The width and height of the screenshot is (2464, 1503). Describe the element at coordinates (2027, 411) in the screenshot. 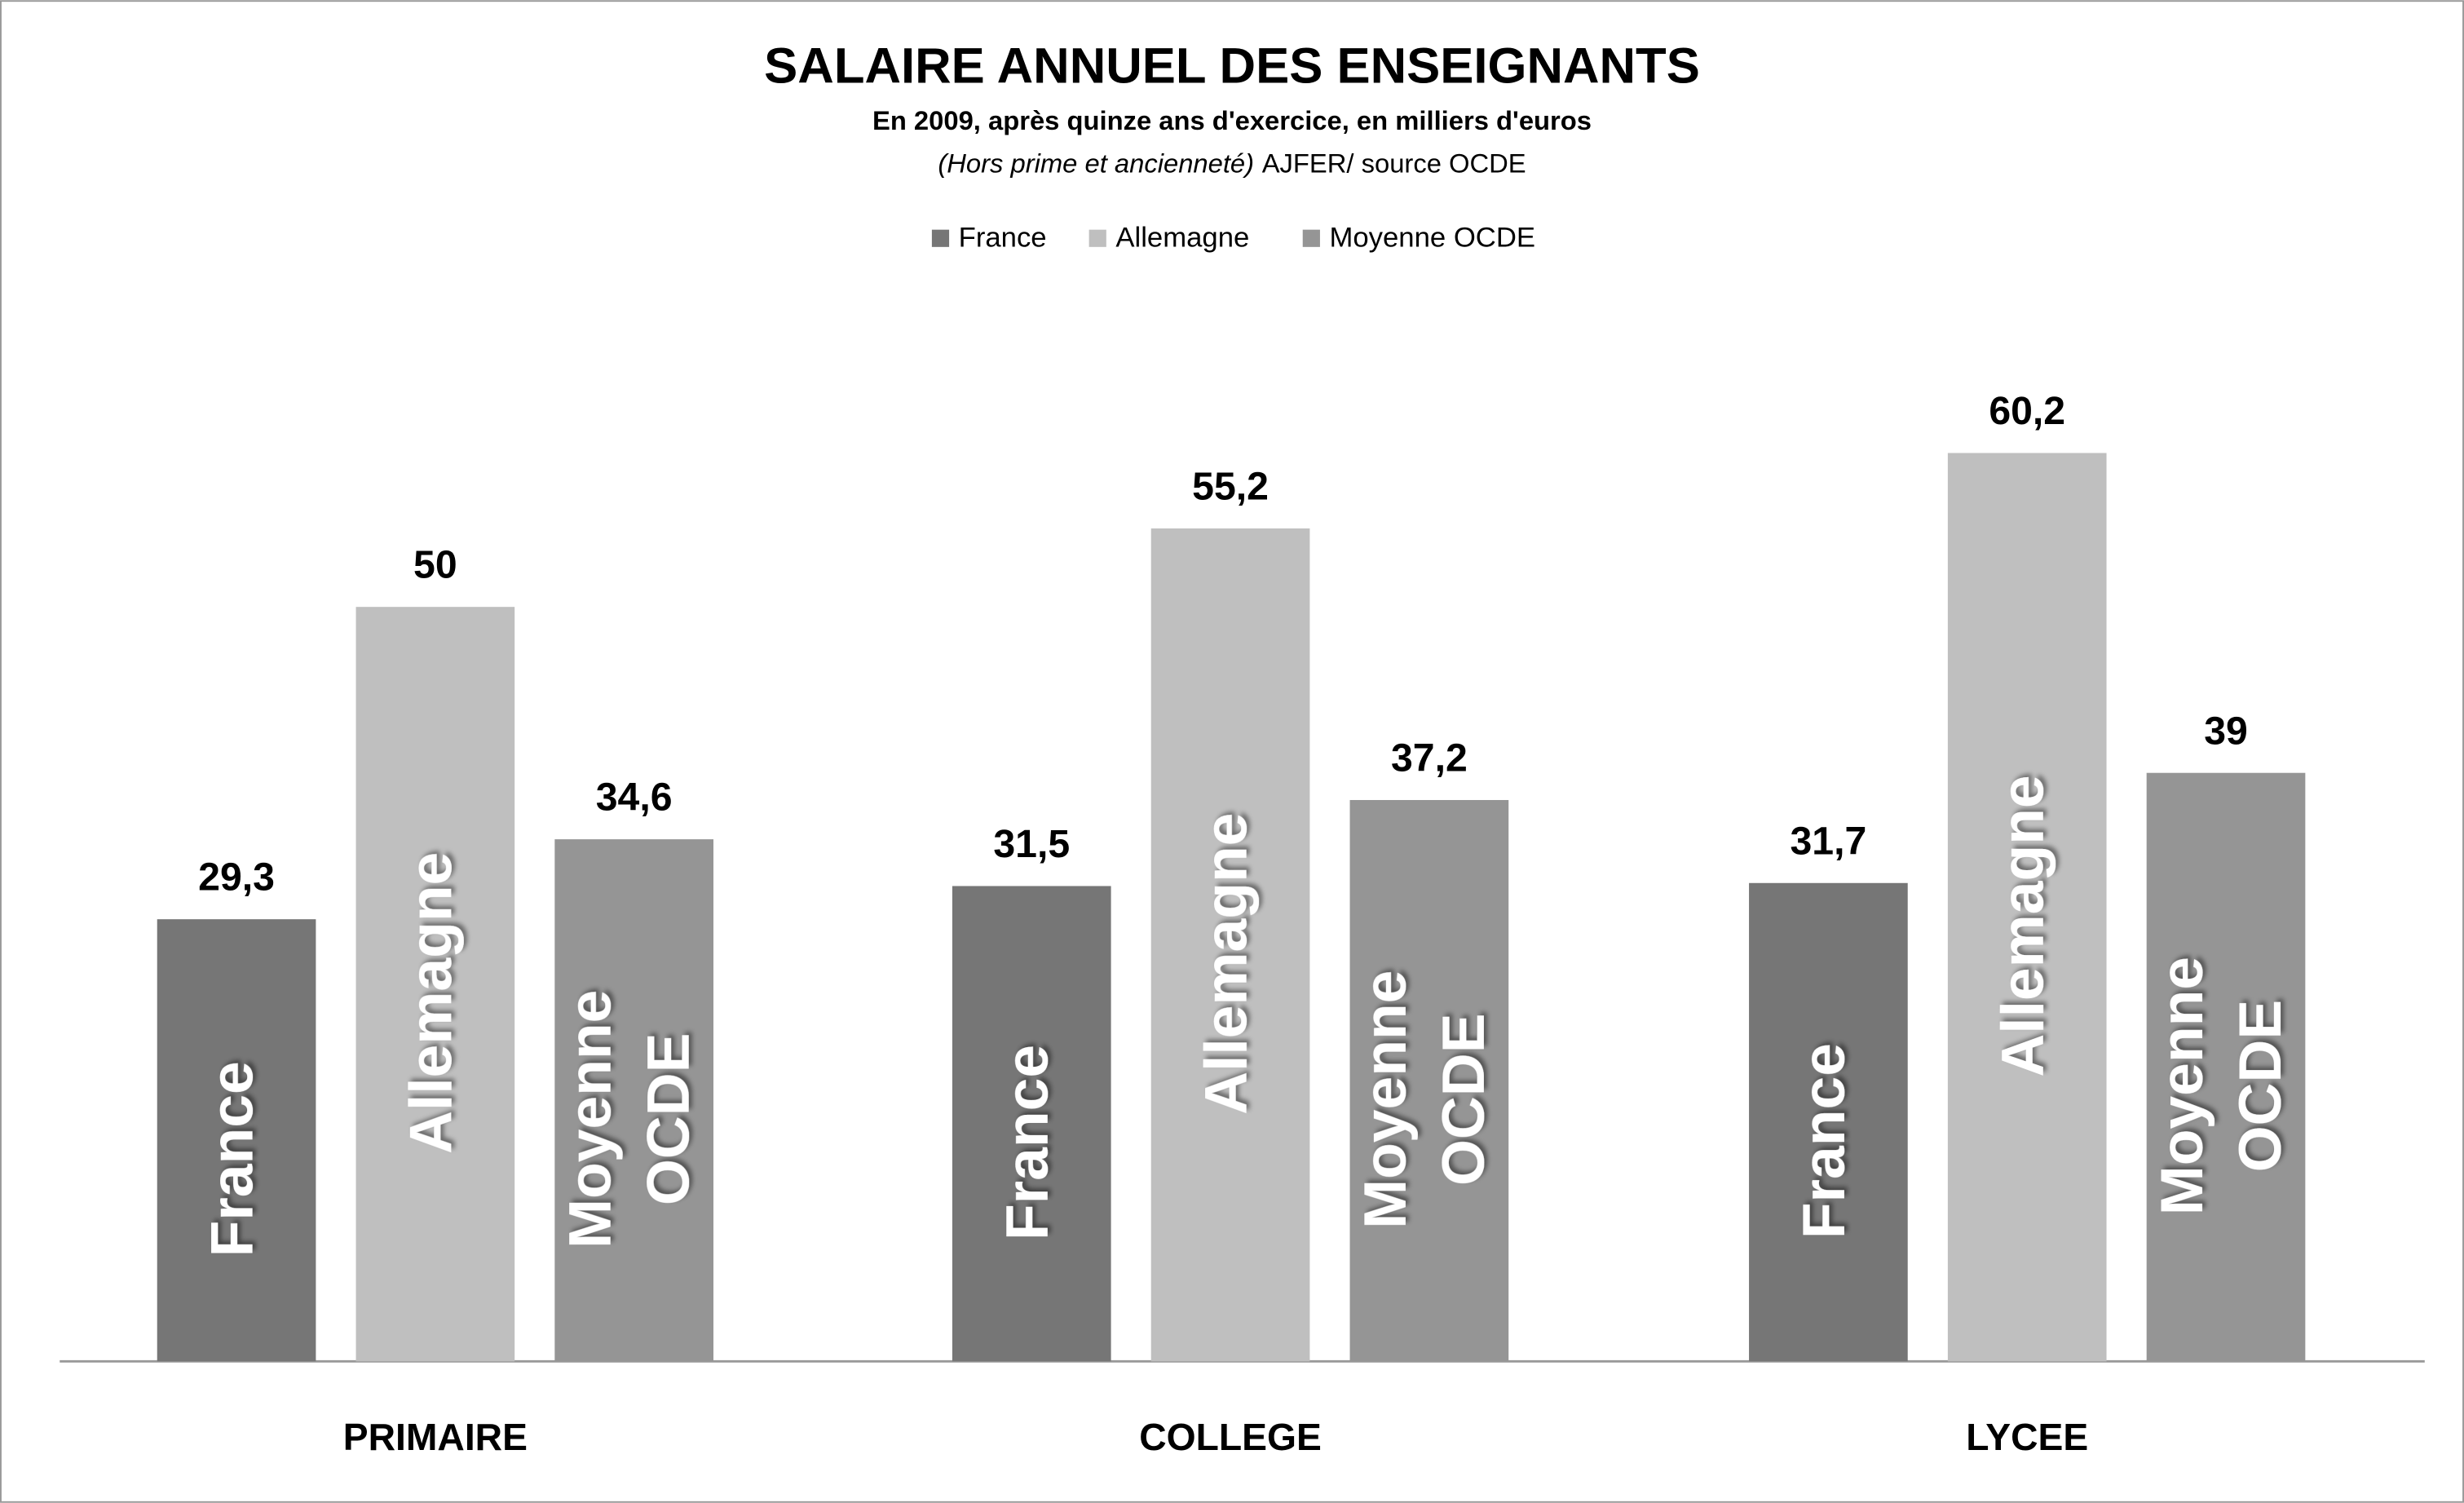

I see `value-label: 60,2` at that location.